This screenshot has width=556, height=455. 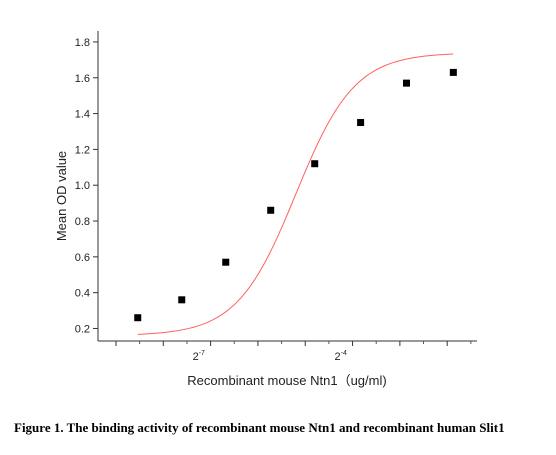 I want to click on y-tick-label: 0.8, so click(x=82, y=222).